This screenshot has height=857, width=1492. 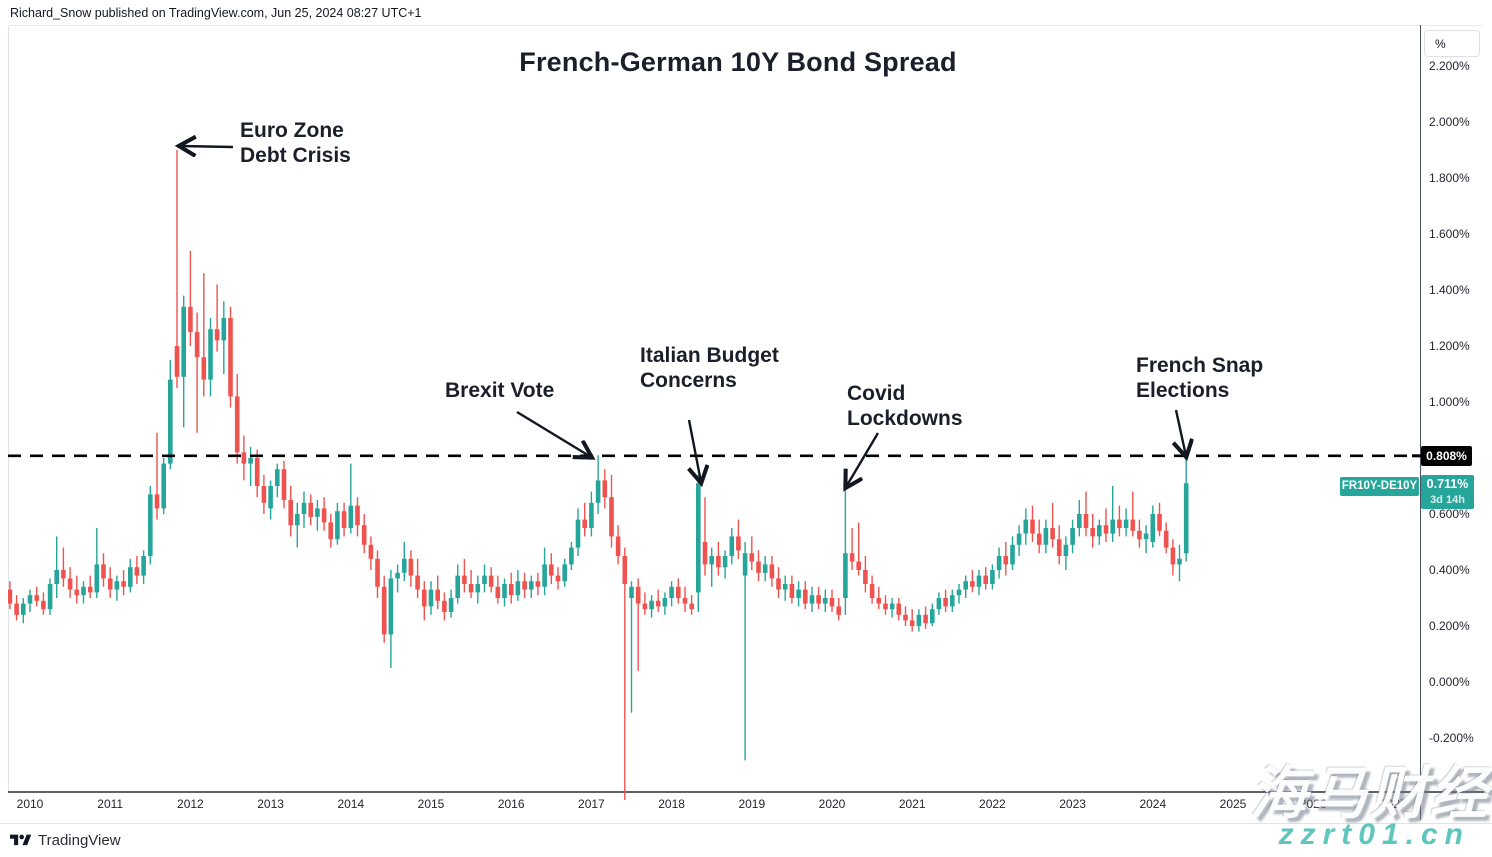 I want to click on price-tick-label: 1.600%, so click(x=1449, y=234).